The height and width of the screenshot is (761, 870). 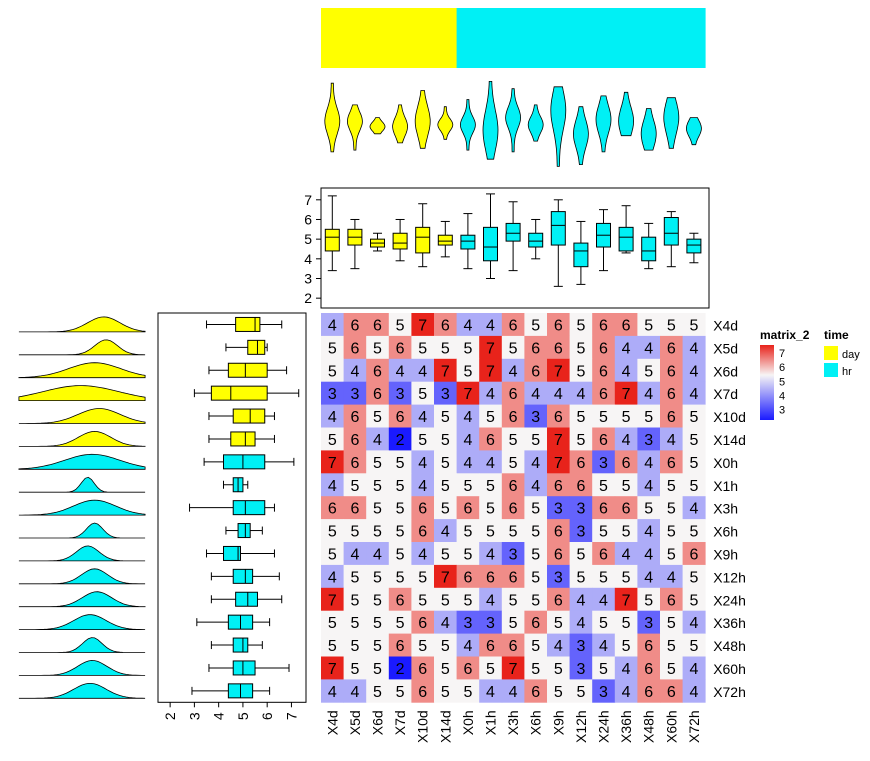 What do you see at coordinates (729, 646) in the screenshot?
I see `row-label: X48h` at bounding box center [729, 646].